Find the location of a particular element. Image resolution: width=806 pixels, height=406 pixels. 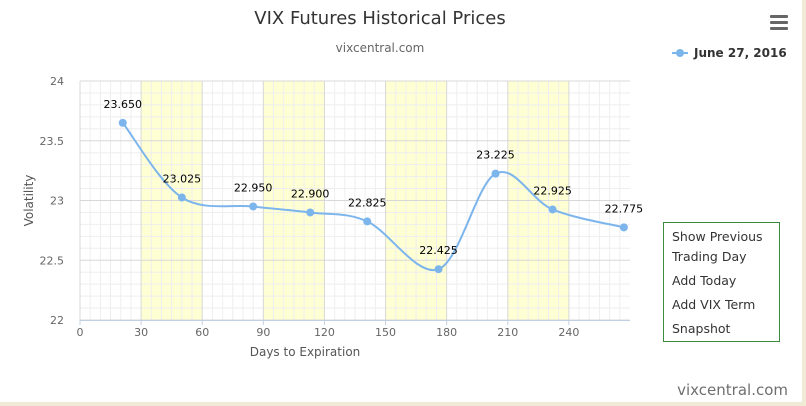

chart-title: VIX Futures Historical Prices is located at coordinates (380, 18).